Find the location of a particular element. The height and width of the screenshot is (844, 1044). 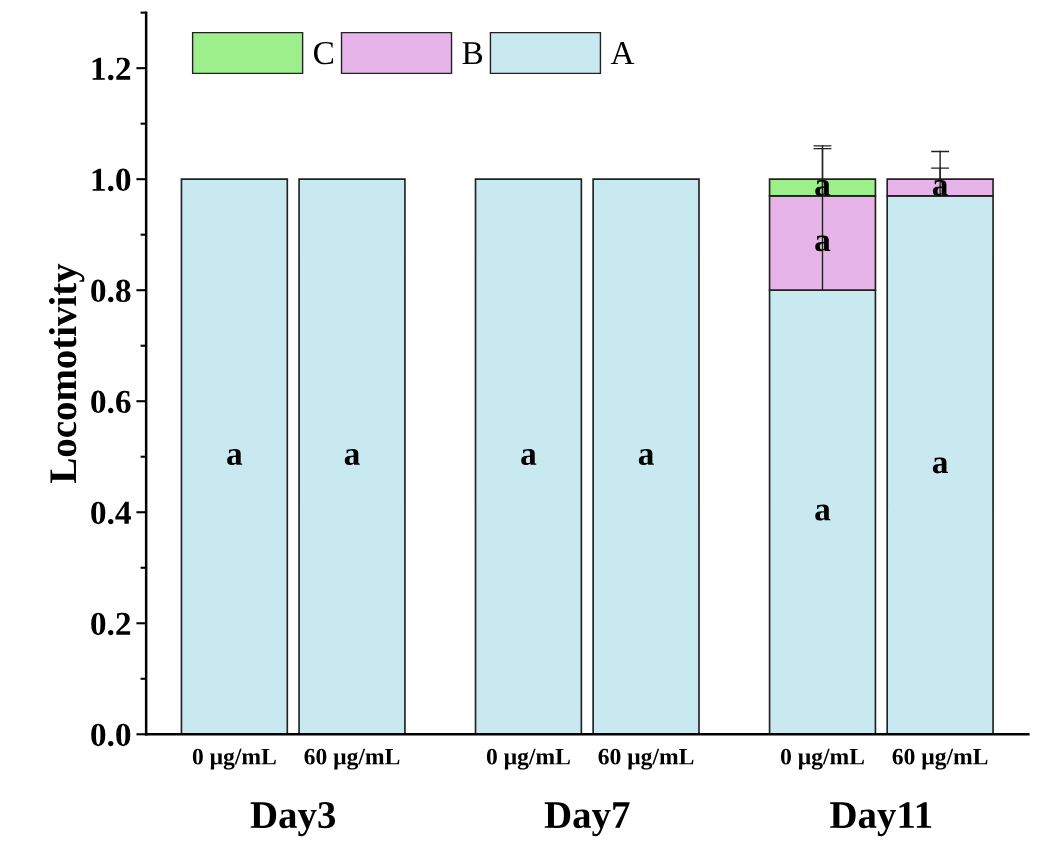

y-axis-title: Locomotivity is located at coordinates (66, 373).